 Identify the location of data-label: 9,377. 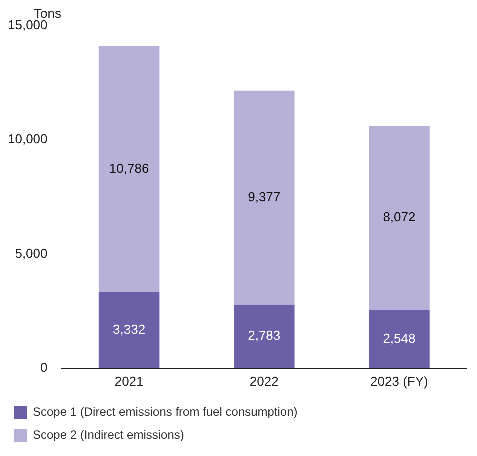
(264, 196).